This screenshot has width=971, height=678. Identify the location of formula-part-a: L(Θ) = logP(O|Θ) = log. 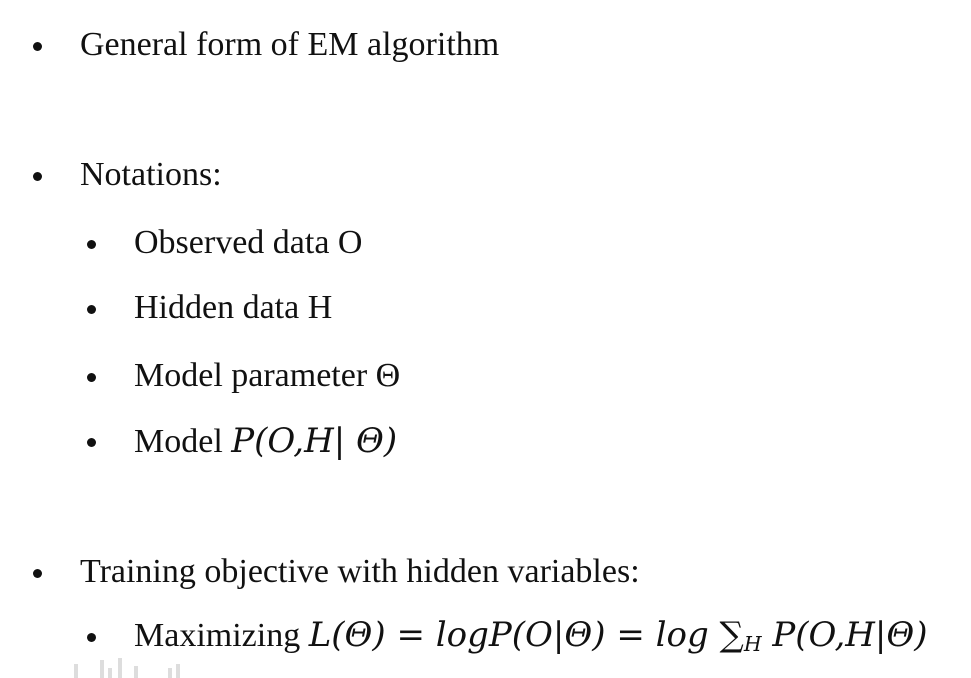
(514, 635).